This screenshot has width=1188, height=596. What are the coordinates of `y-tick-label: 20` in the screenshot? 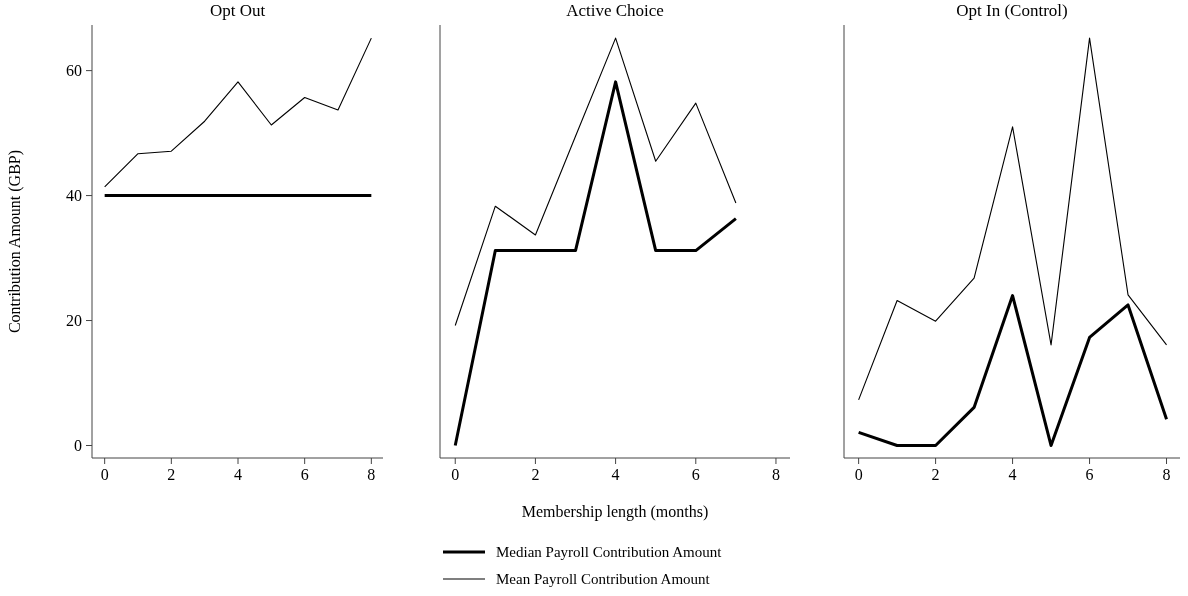 It's located at (74, 320).